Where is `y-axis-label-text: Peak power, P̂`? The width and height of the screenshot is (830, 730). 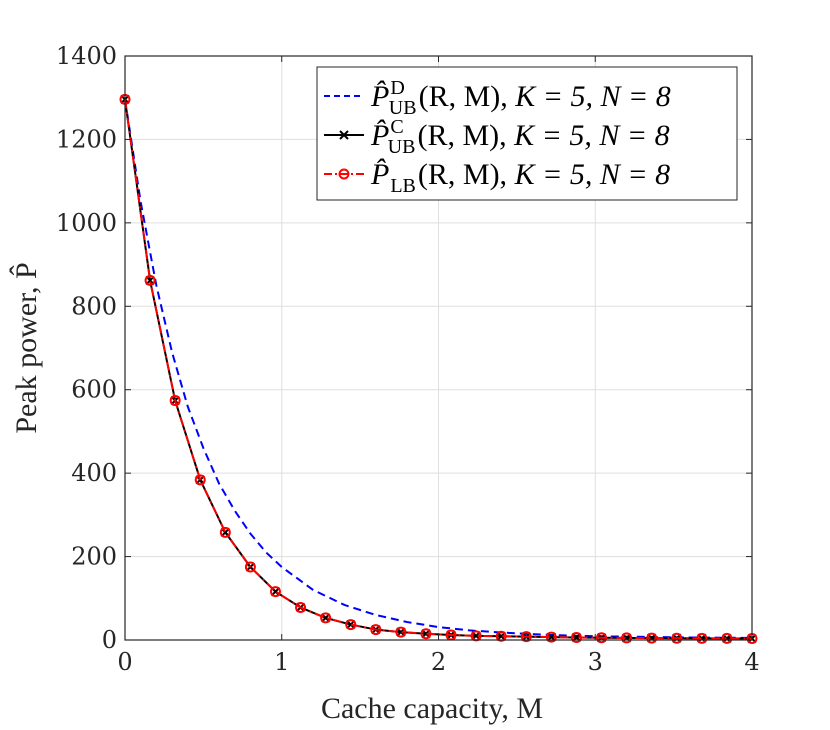 y-axis-label-text: Peak power, P̂ is located at coordinates (26, 347).